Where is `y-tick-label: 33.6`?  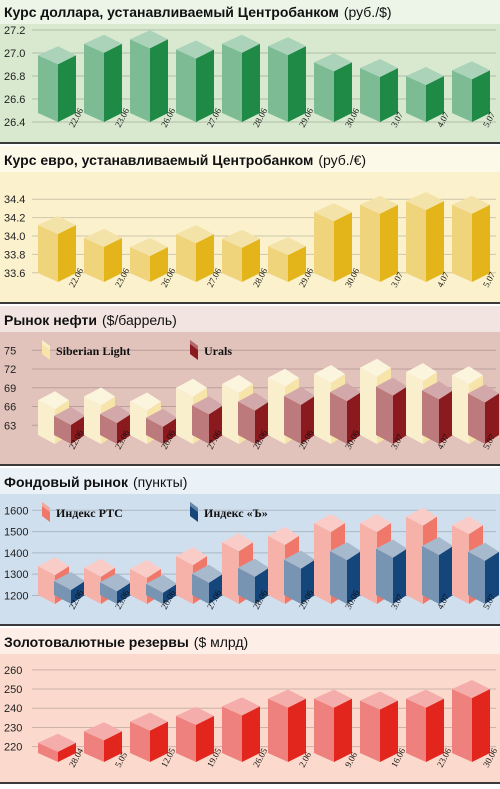
y-tick-label: 33.6 is located at coordinates (14, 274).